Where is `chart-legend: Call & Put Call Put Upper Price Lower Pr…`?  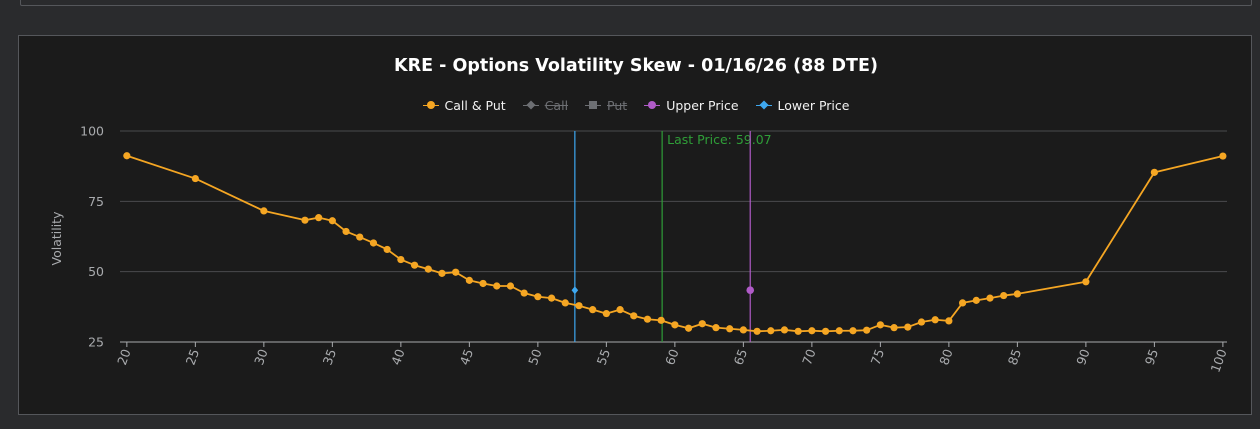 chart-legend: Call & Put Call Put Upper Price Lower Pr… is located at coordinates (630, 105).